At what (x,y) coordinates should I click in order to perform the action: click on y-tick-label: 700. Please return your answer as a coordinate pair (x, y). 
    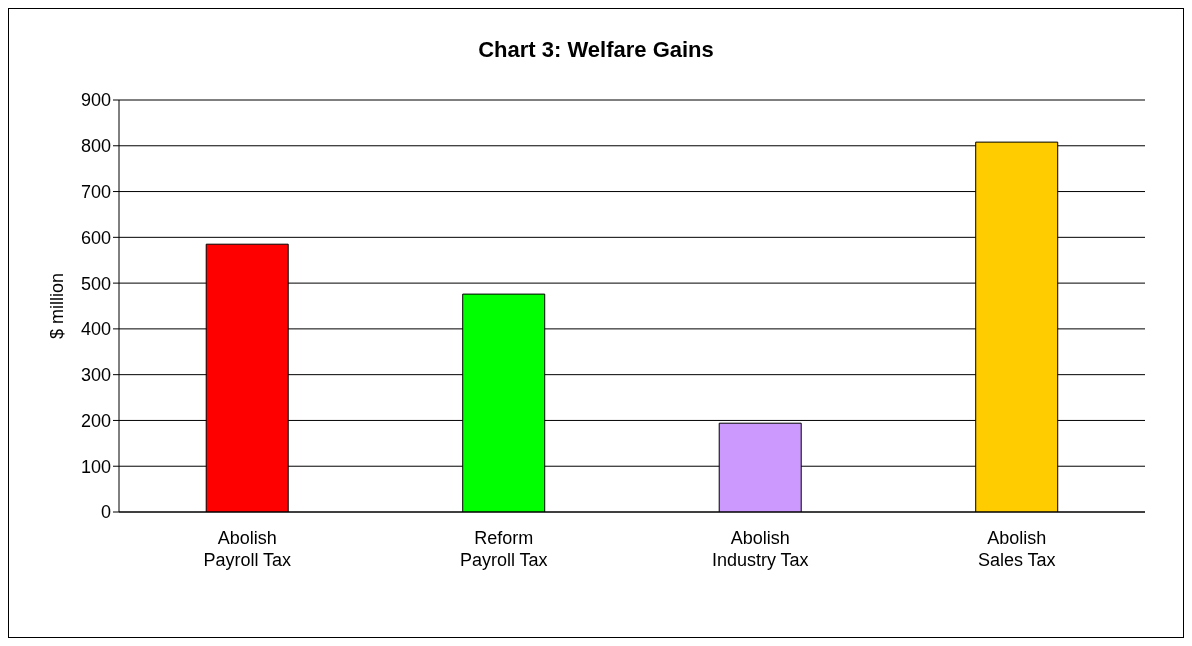
    Looking at the image, I should click on (95, 191).